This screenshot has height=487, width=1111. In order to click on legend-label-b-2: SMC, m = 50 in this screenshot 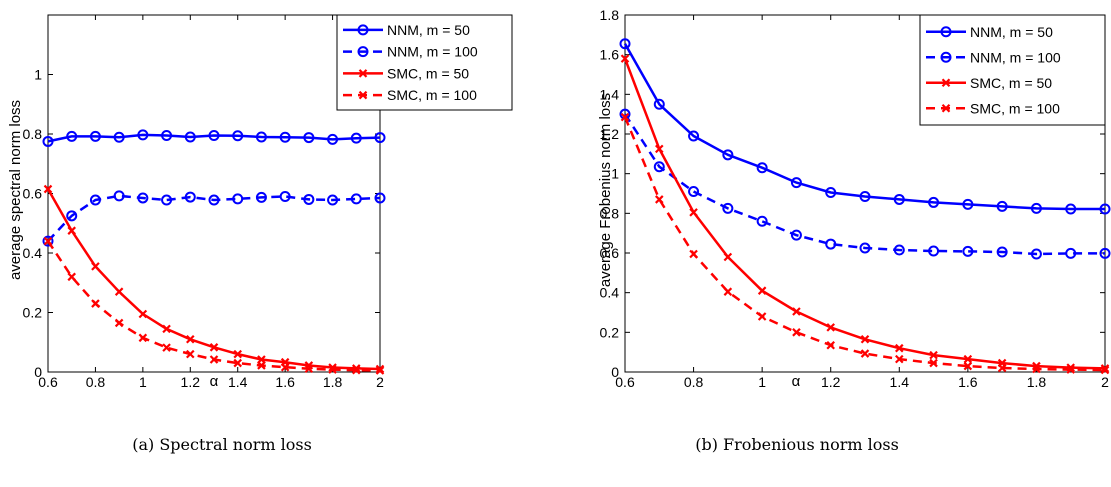, I will do `click(1011, 83)`.